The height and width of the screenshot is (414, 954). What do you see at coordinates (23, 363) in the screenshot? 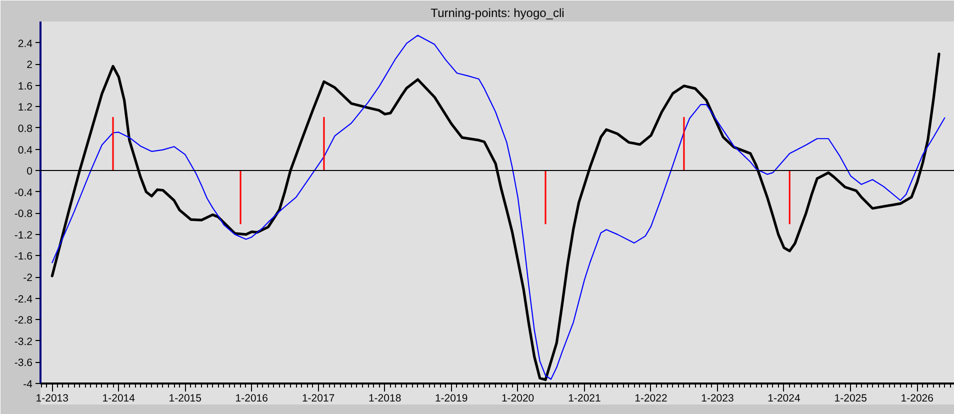
I see `y-tick-label: -3.6` at bounding box center [23, 363].